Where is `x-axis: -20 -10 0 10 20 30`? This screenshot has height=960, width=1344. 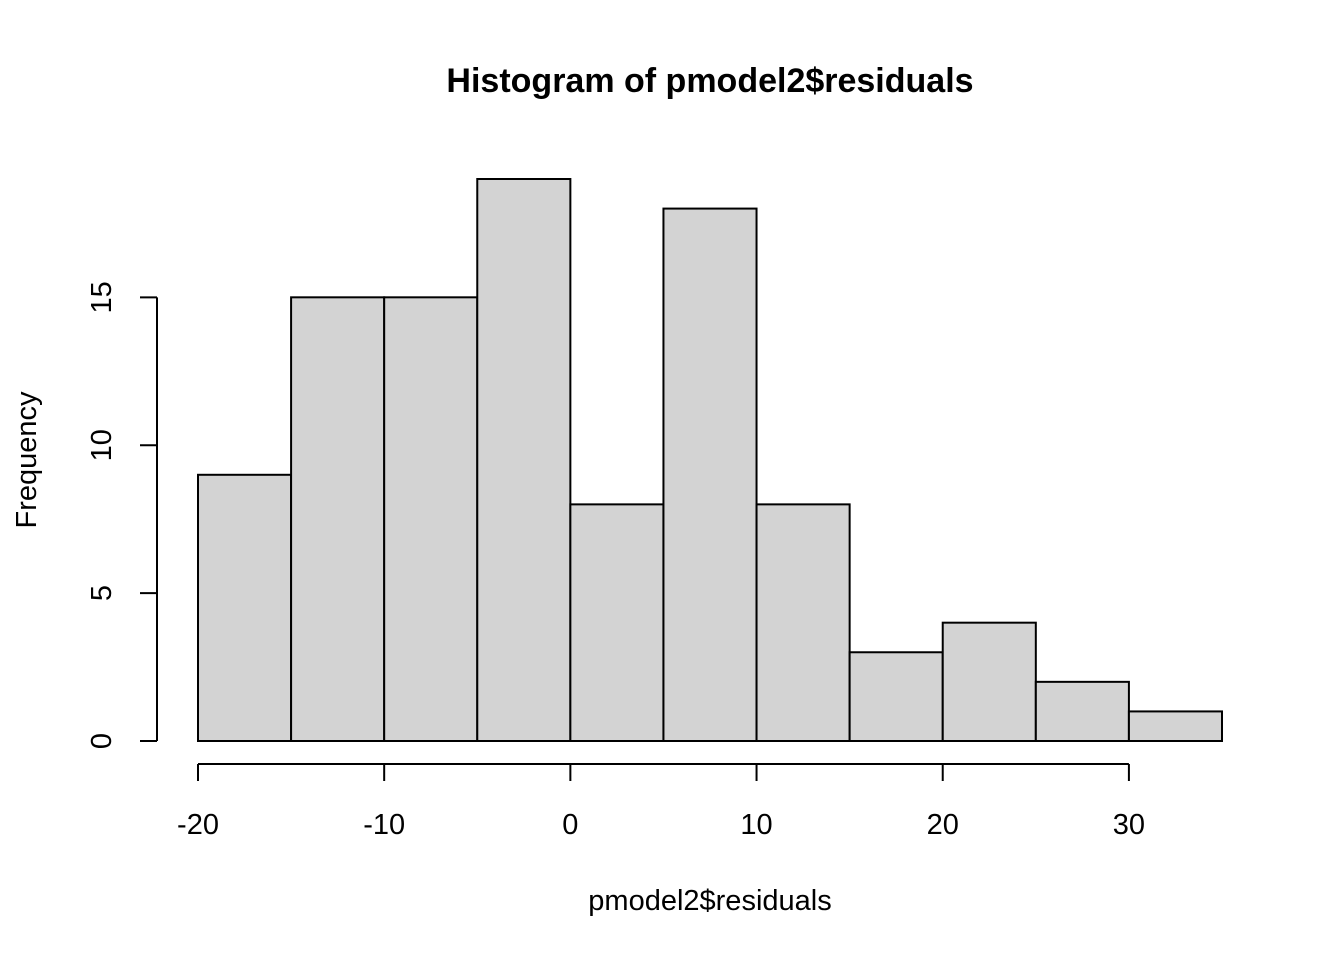 x-axis: -20 -10 0 10 20 30 is located at coordinates (661, 802).